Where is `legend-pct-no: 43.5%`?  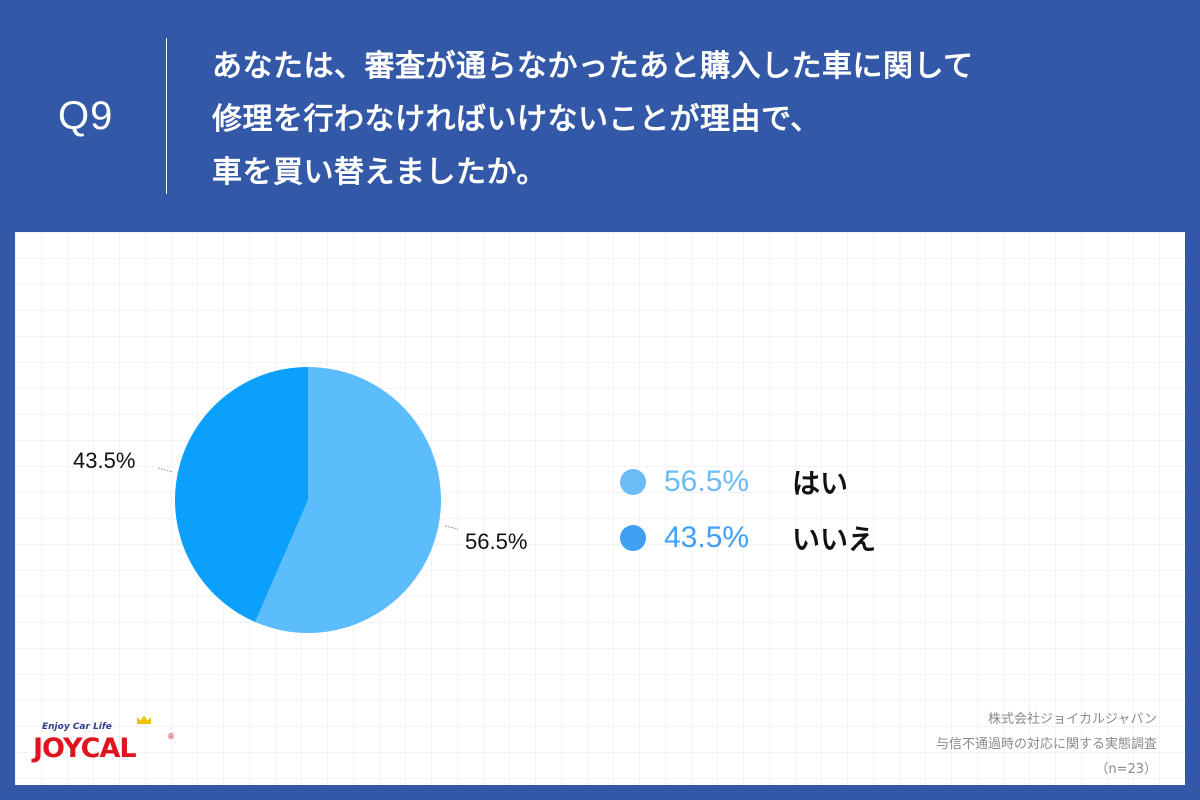 legend-pct-no: 43.5% is located at coordinates (707, 537).